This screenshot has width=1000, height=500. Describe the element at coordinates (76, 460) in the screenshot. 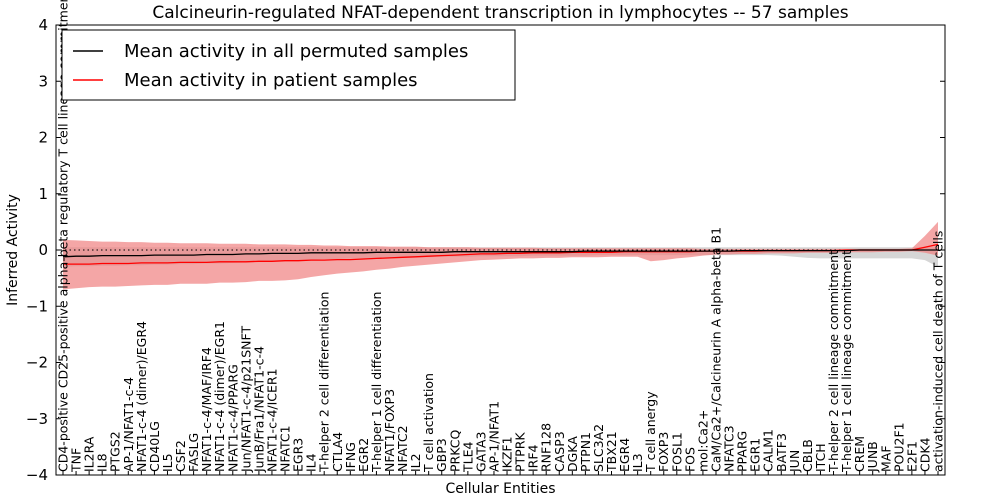

I see `x-tick-label: TNF` at that location.